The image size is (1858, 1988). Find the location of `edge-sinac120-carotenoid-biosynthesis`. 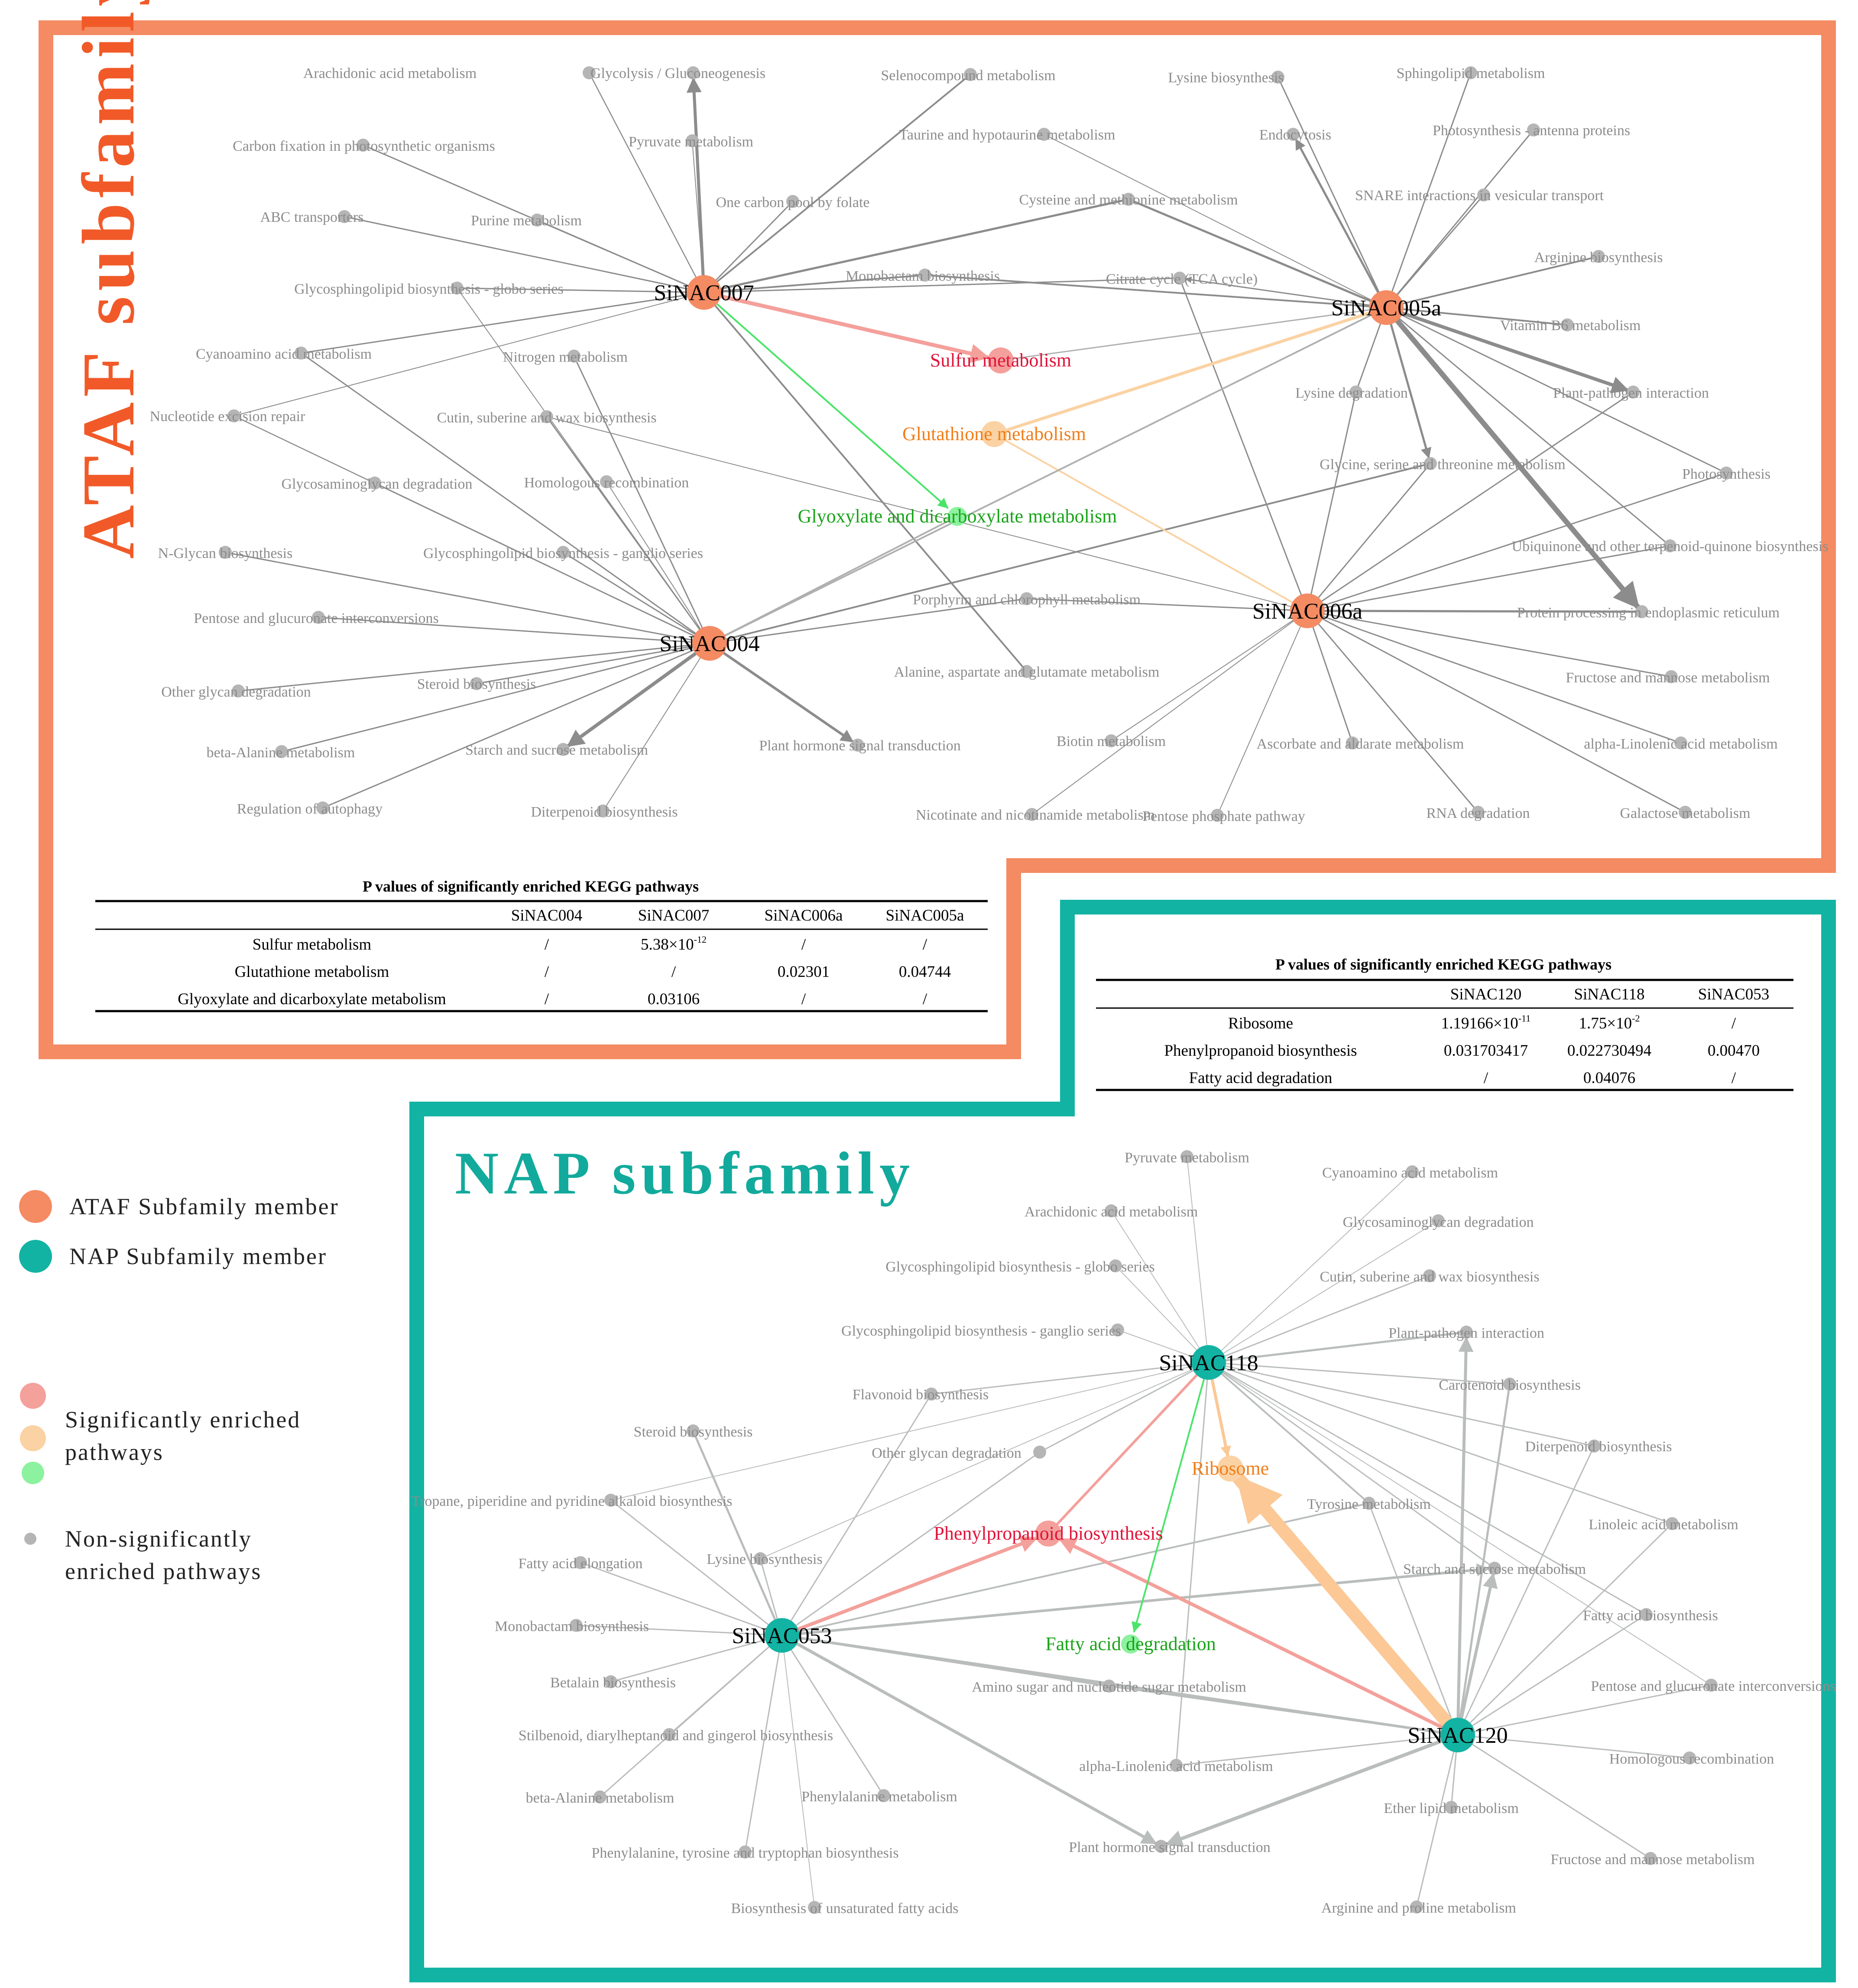

edge-sinac120-carotenoid-biosynthesis is located at coordinates (1483, 1560).